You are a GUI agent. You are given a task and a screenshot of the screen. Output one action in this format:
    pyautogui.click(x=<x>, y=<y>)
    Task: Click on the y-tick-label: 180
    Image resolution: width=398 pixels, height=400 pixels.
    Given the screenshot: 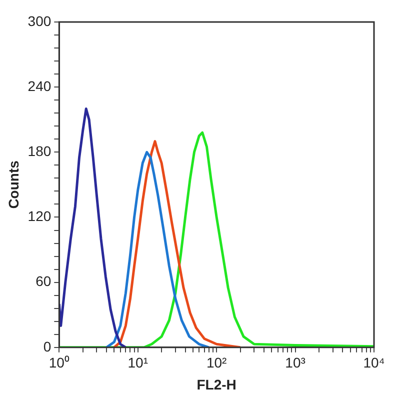 What is the action you would take?
    pyautogui.click(x=40, y=151)
    